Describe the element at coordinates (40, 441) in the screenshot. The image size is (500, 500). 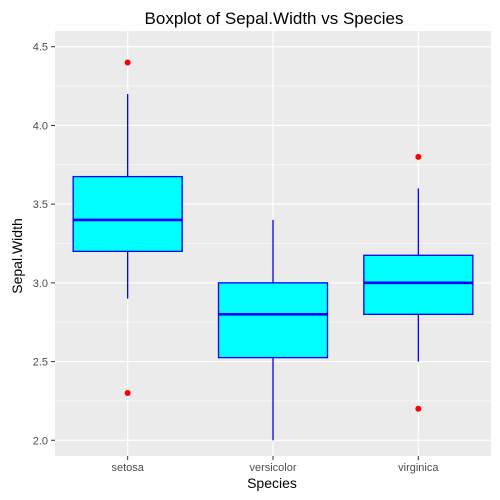
I see `y-tick-label: 2.0` at that location.